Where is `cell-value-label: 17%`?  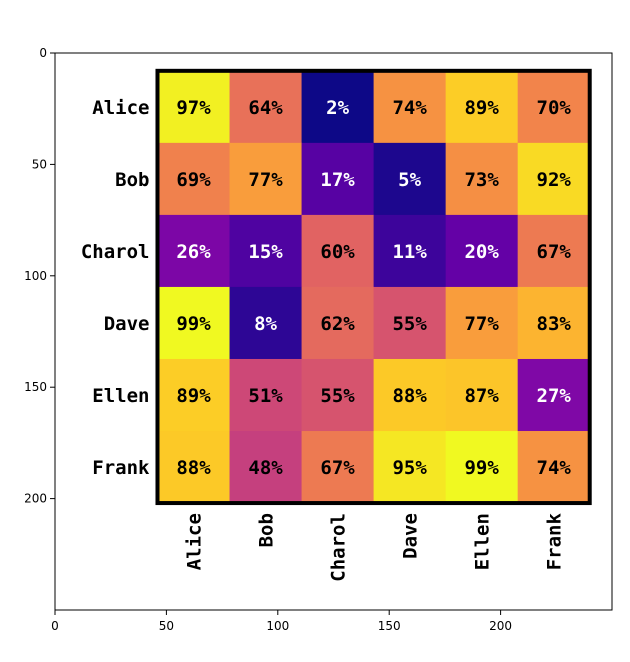 cell-value-label: 17% is located at coordinates (337, 180).